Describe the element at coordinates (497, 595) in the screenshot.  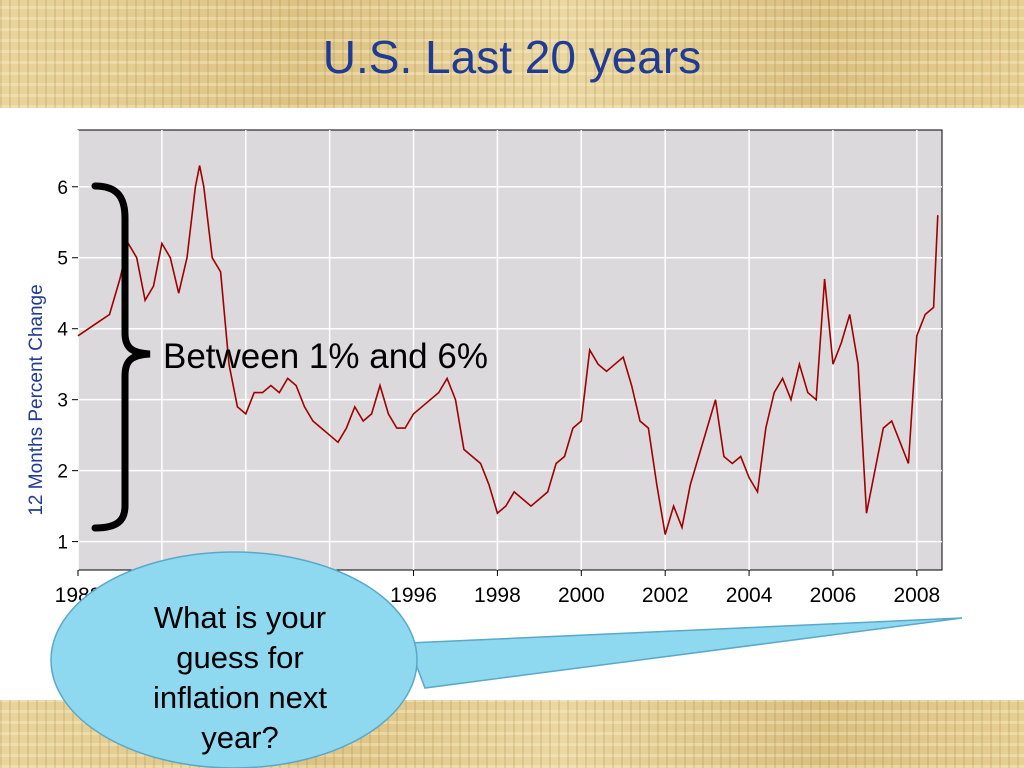
I see `x-tick-label: 1998` at that location.